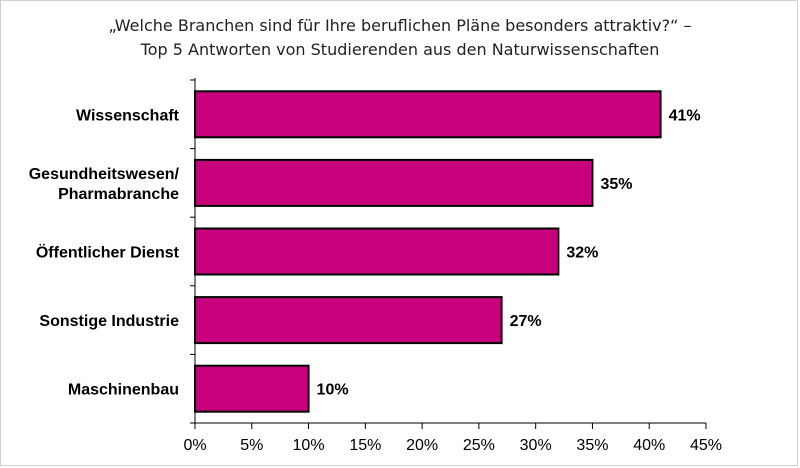 This screenshot has height=468, width=800. I want to click on category-label: Öffentlicher Dienst, so click(108, 252).